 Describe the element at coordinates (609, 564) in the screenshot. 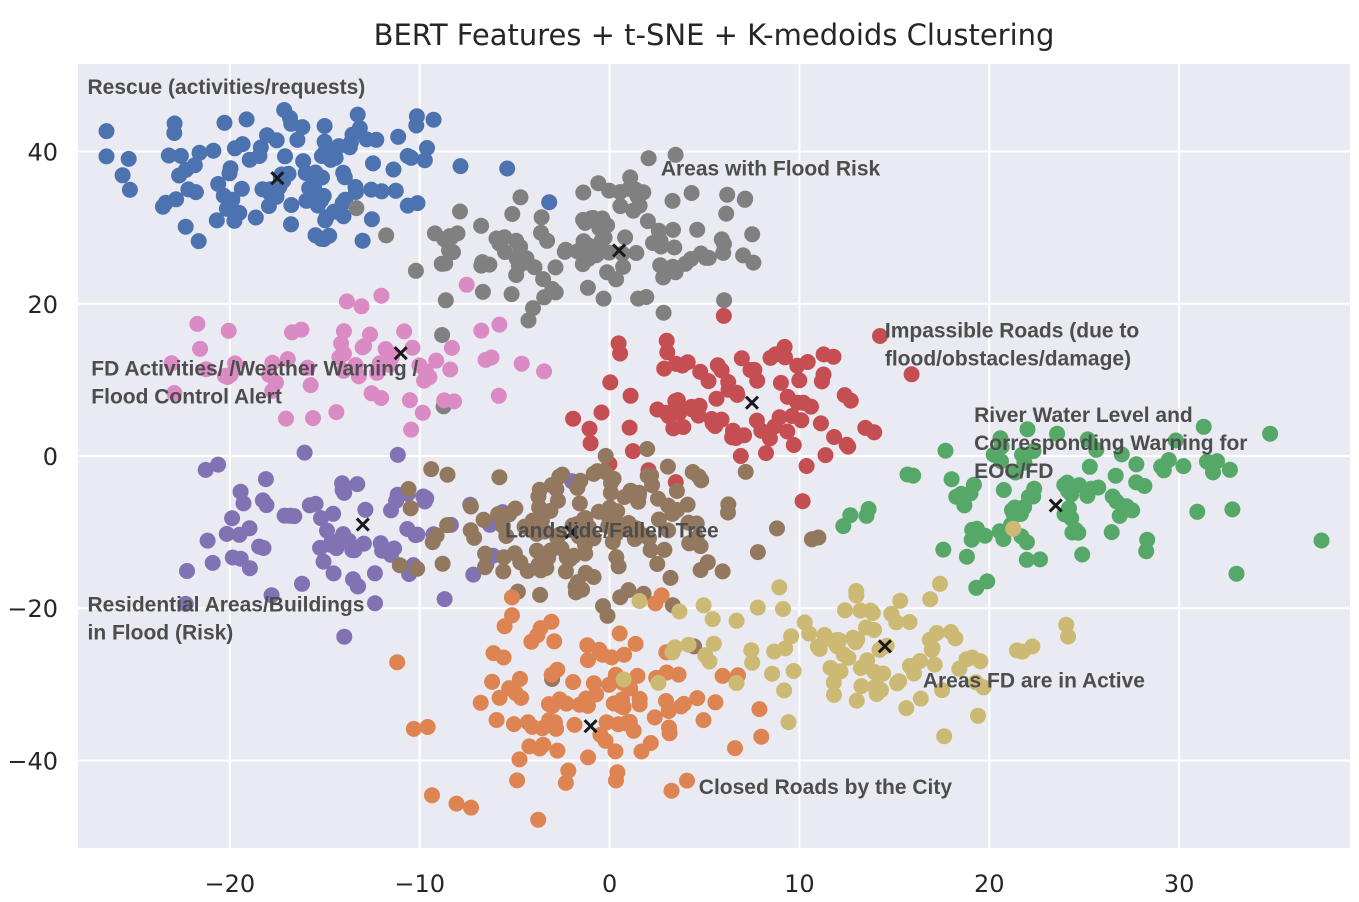

I see `series-7-points` at that location.